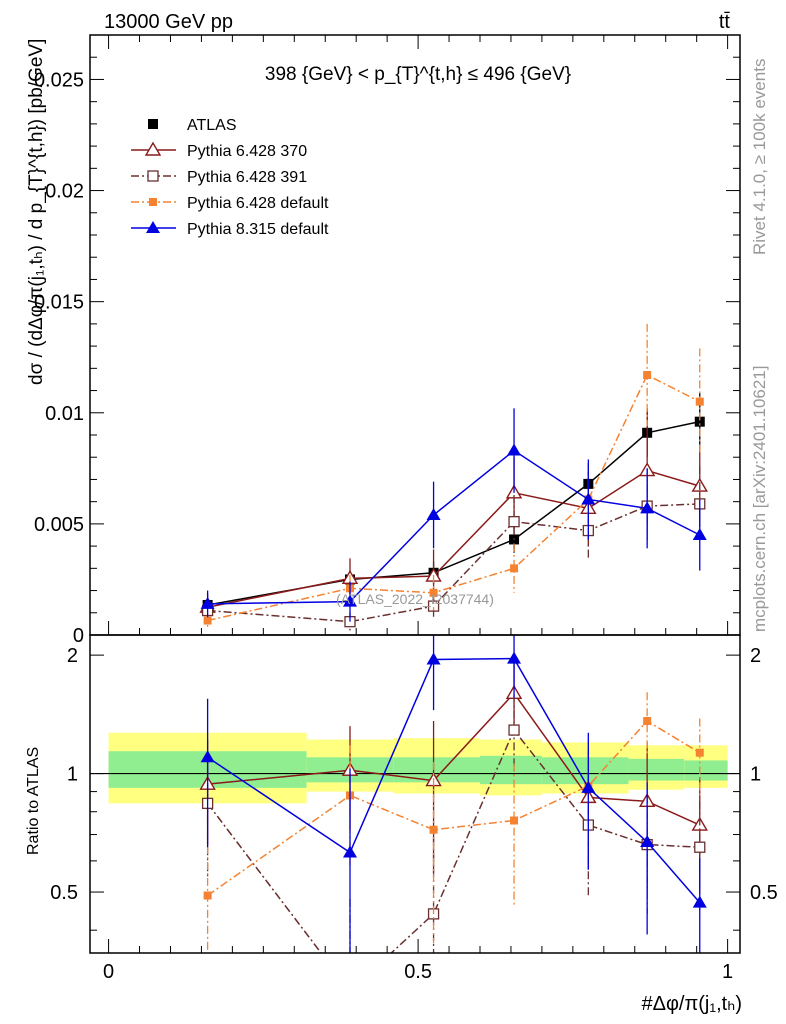 Image resolution: width=786 pixels, height=1024 pixels. Describe the element at coordinates (72, 775) in the screenshot. I see `ratio-y-tick-label: 1` at that location.